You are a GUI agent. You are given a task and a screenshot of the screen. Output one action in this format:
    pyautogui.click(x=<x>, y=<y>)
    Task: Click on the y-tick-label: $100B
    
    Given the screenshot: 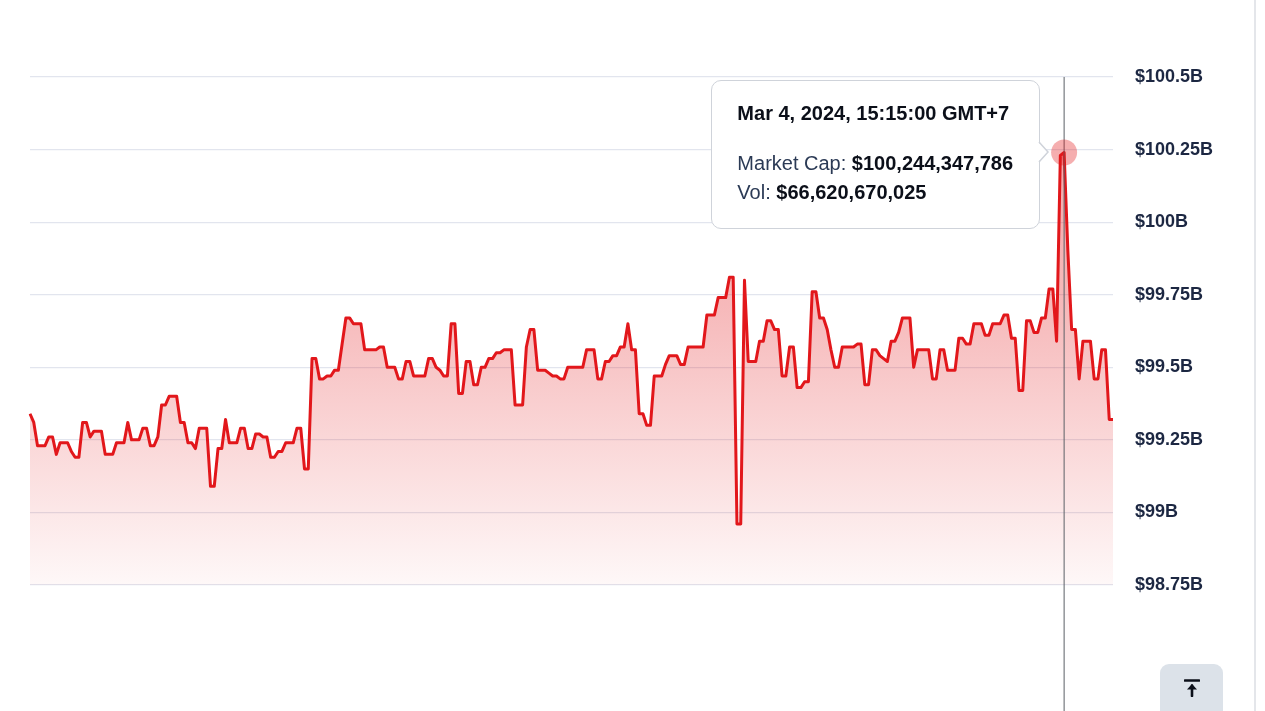 What is the action you would take?
    pyautogui.click(x=1162, y=221)
    